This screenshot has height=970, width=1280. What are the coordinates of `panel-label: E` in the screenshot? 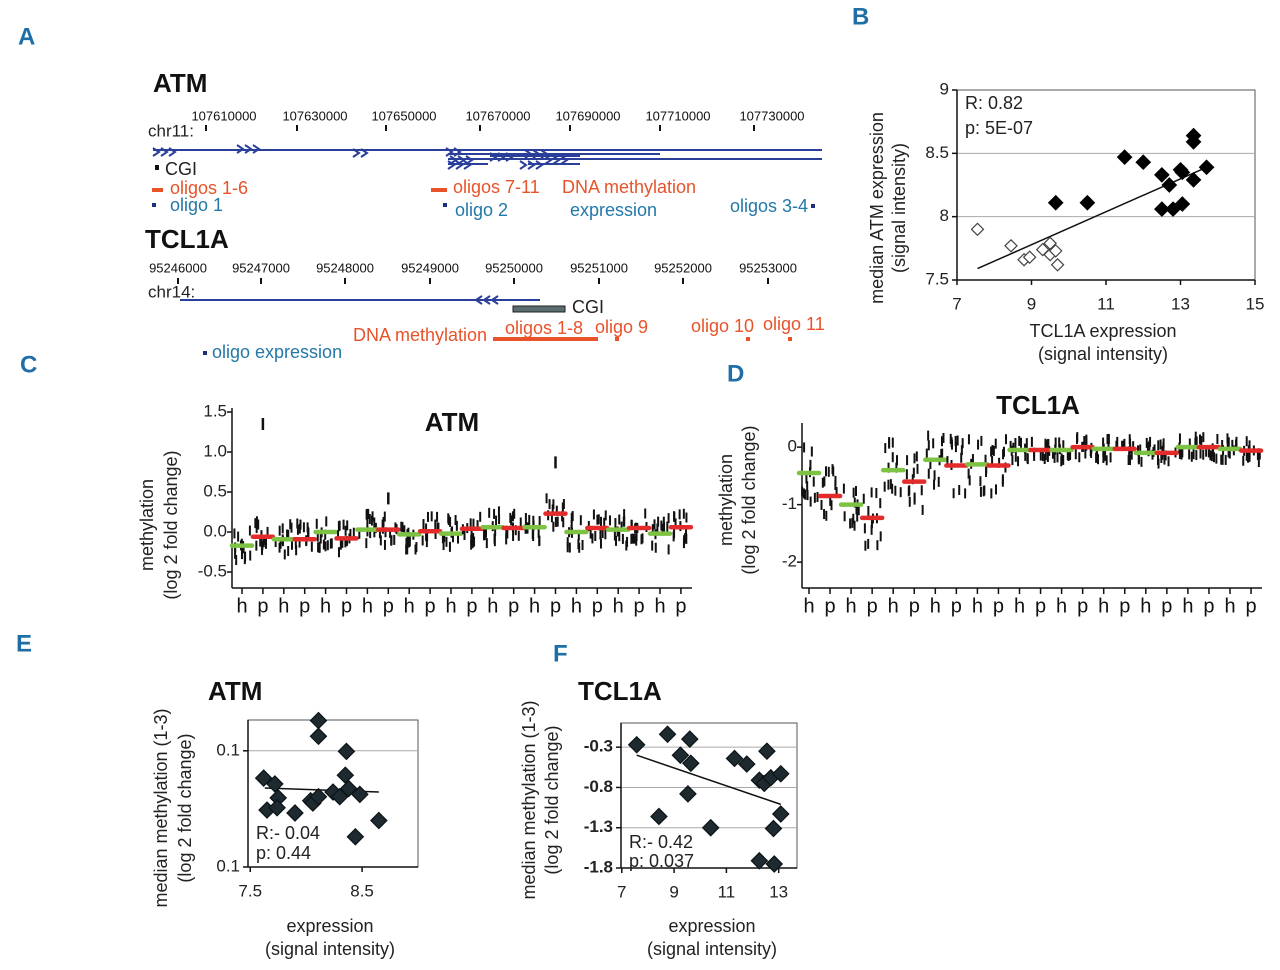 It's located at (24, 643).